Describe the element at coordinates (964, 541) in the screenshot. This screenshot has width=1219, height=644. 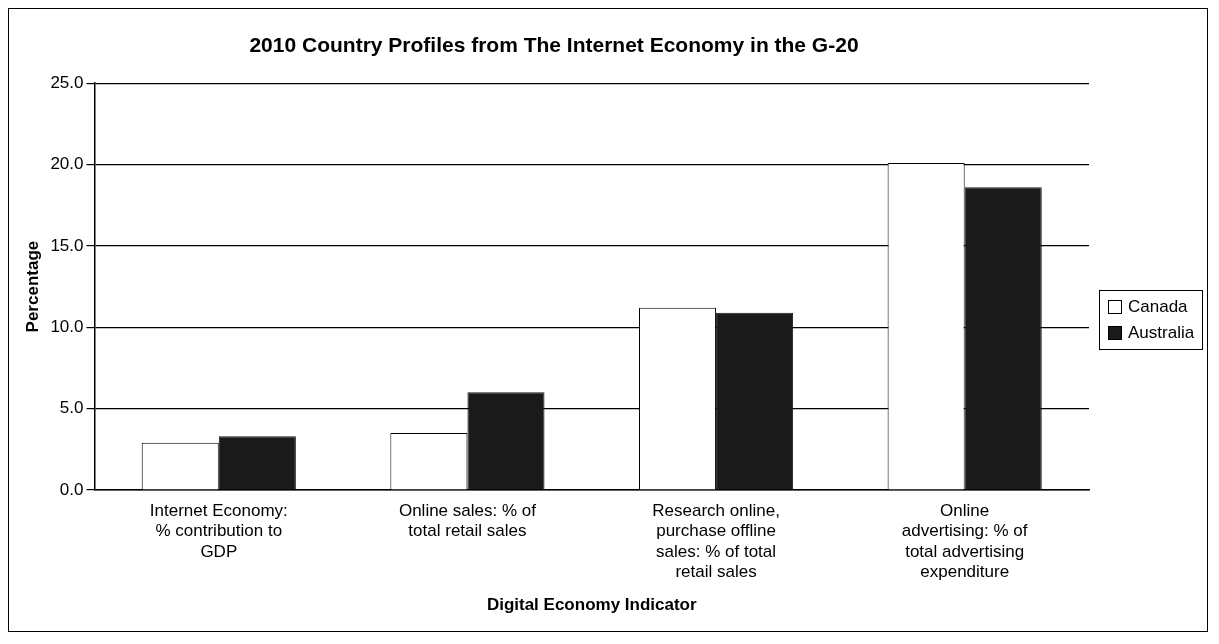
I see `x-tick-label: Online advertising: % of total advertising expenditure` at that location.